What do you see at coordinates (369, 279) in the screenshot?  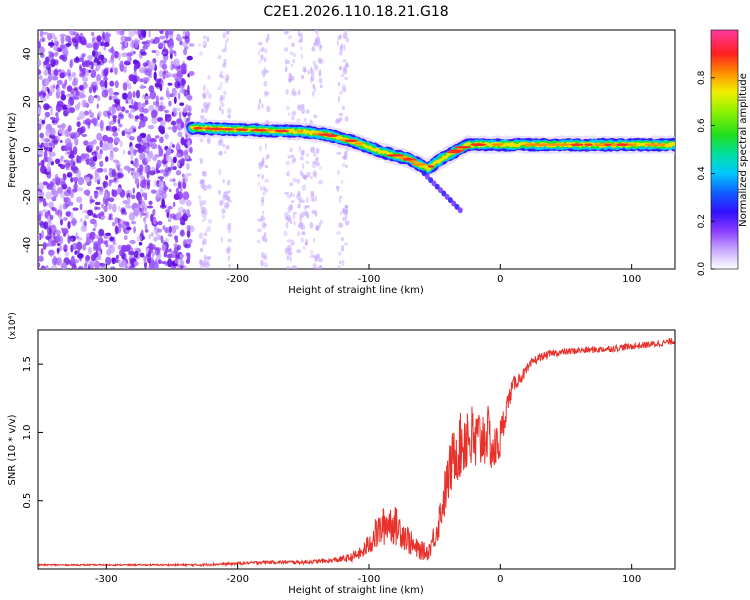 I see `top-xtick-label: -100` at bounding box center [369, 279].